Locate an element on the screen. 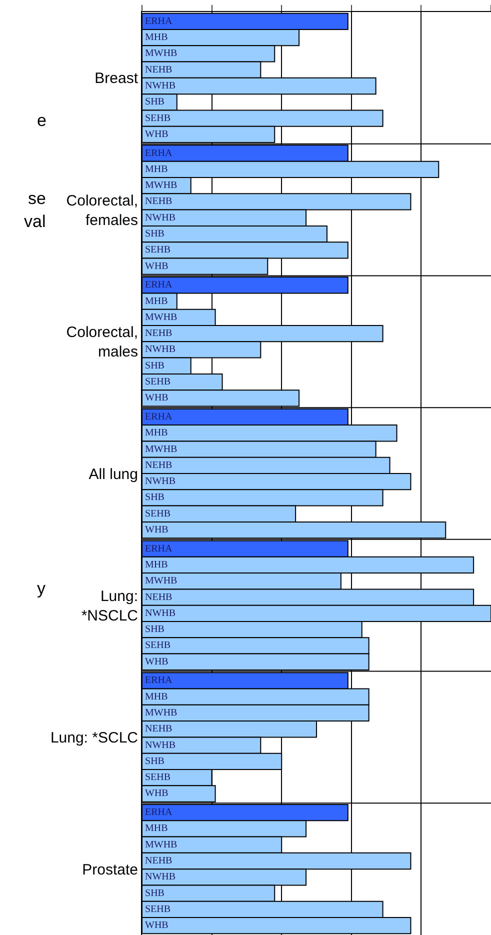  series-label: MWHB is located at coordinates (161, 712).